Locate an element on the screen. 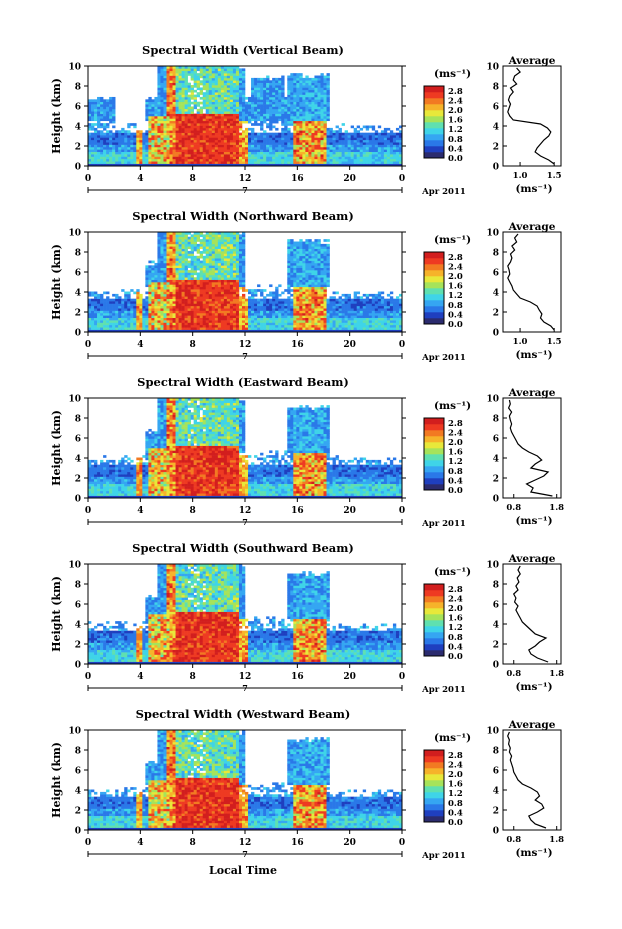 The image size is (622, 929). colorbar-swatch is located at coordinates (434, 119).